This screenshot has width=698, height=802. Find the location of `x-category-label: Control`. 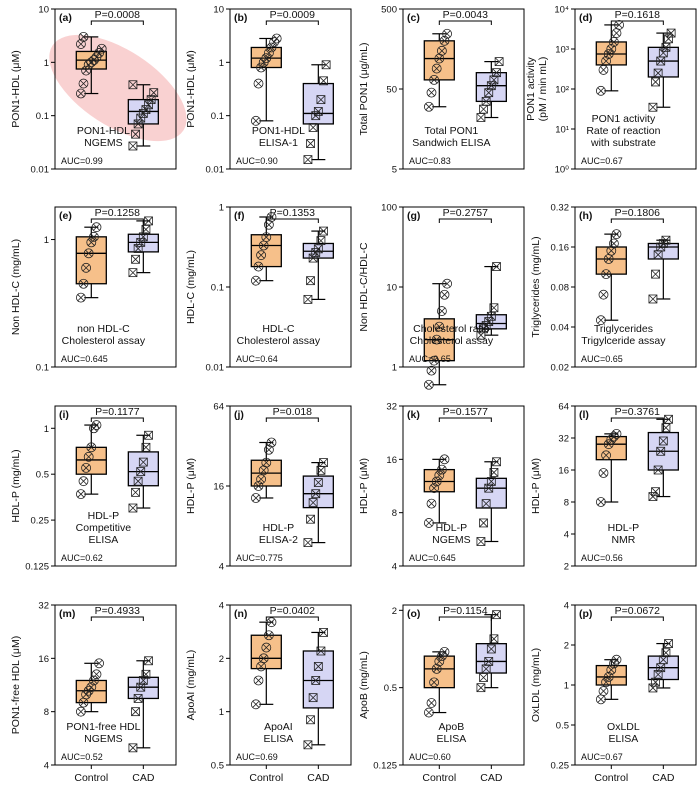

x-category-label: Control is located at coordinates (91, 778).